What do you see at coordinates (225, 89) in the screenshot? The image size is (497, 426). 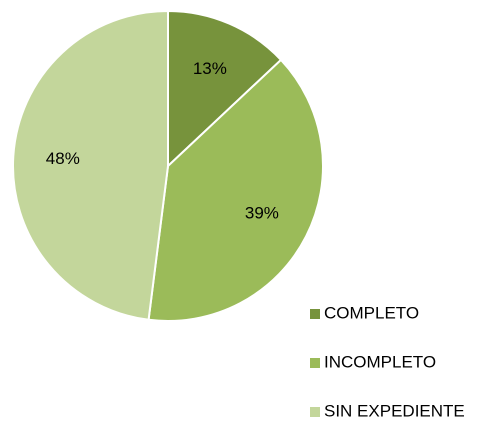 I see `pie-slice` at bounding box center [225, 89].